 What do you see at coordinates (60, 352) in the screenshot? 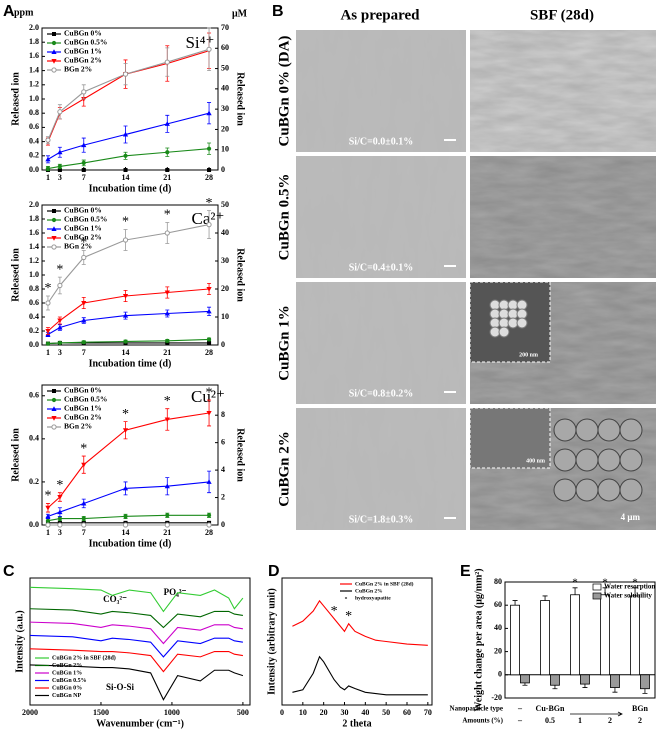
I see `x-tick-label: 3` at bounding box center [60, 352].